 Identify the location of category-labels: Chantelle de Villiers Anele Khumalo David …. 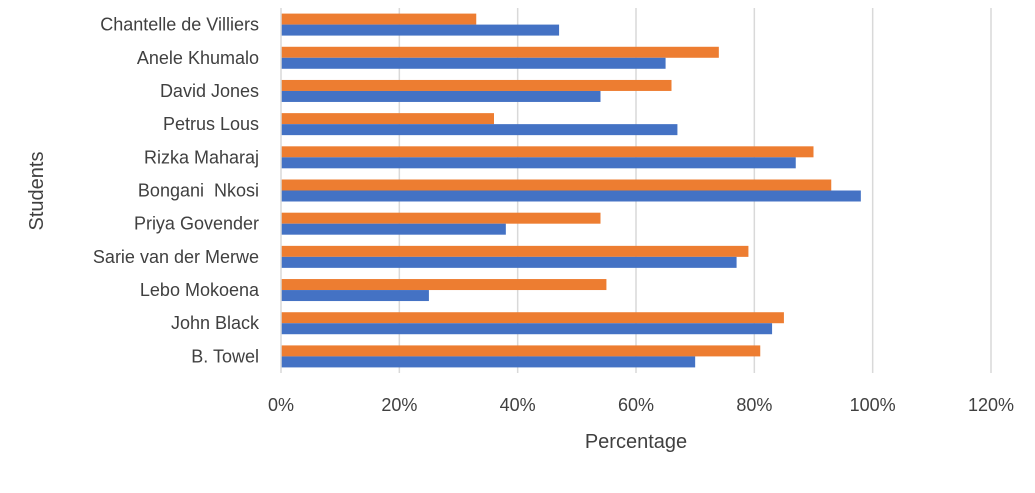
(176, 191).